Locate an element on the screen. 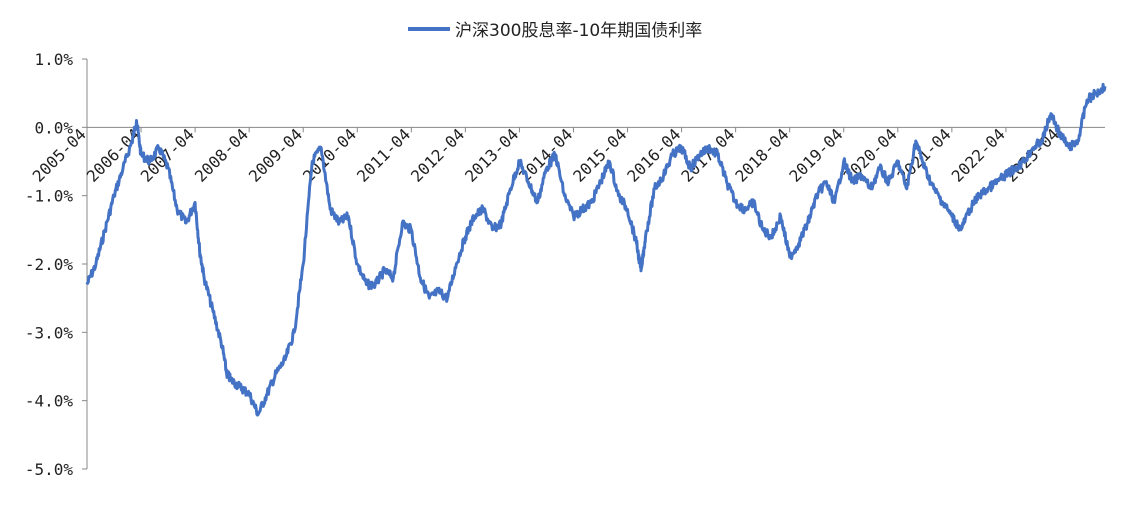  chart-legend: 沪深300股息率-10年期国债利率 is located at coordinates (555, 31).